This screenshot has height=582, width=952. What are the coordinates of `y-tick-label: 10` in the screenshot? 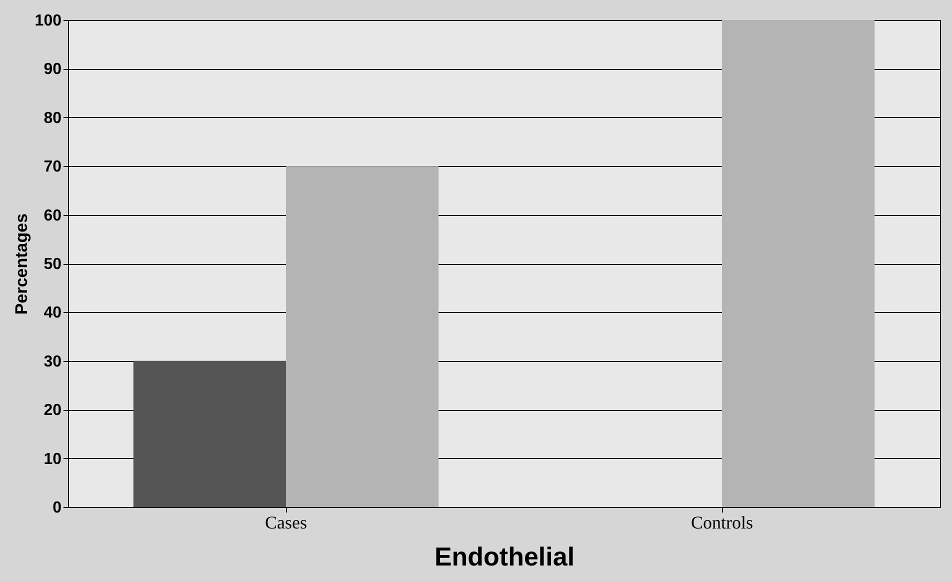 It's located at (53, 459).